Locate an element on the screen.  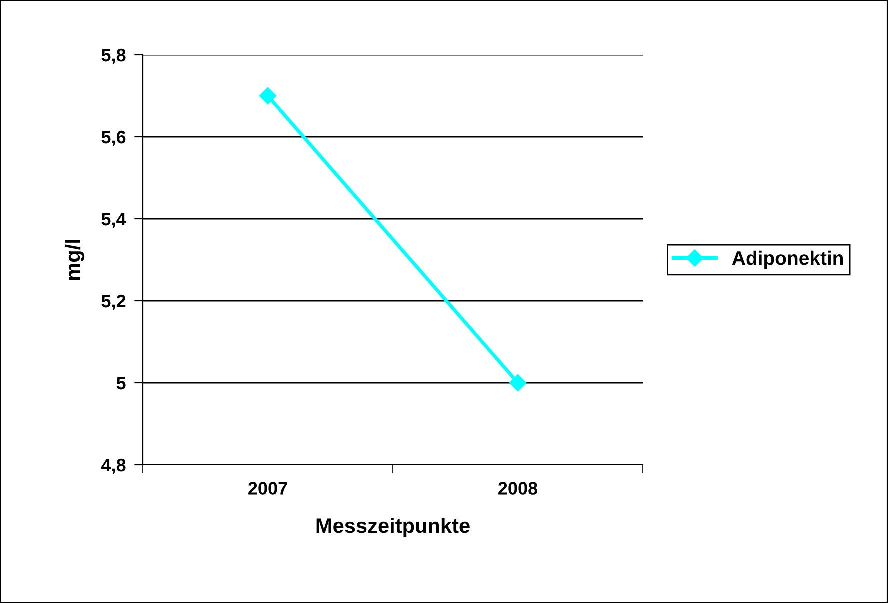
x-tick-label: 2007 is located at coordinates (268, 488).